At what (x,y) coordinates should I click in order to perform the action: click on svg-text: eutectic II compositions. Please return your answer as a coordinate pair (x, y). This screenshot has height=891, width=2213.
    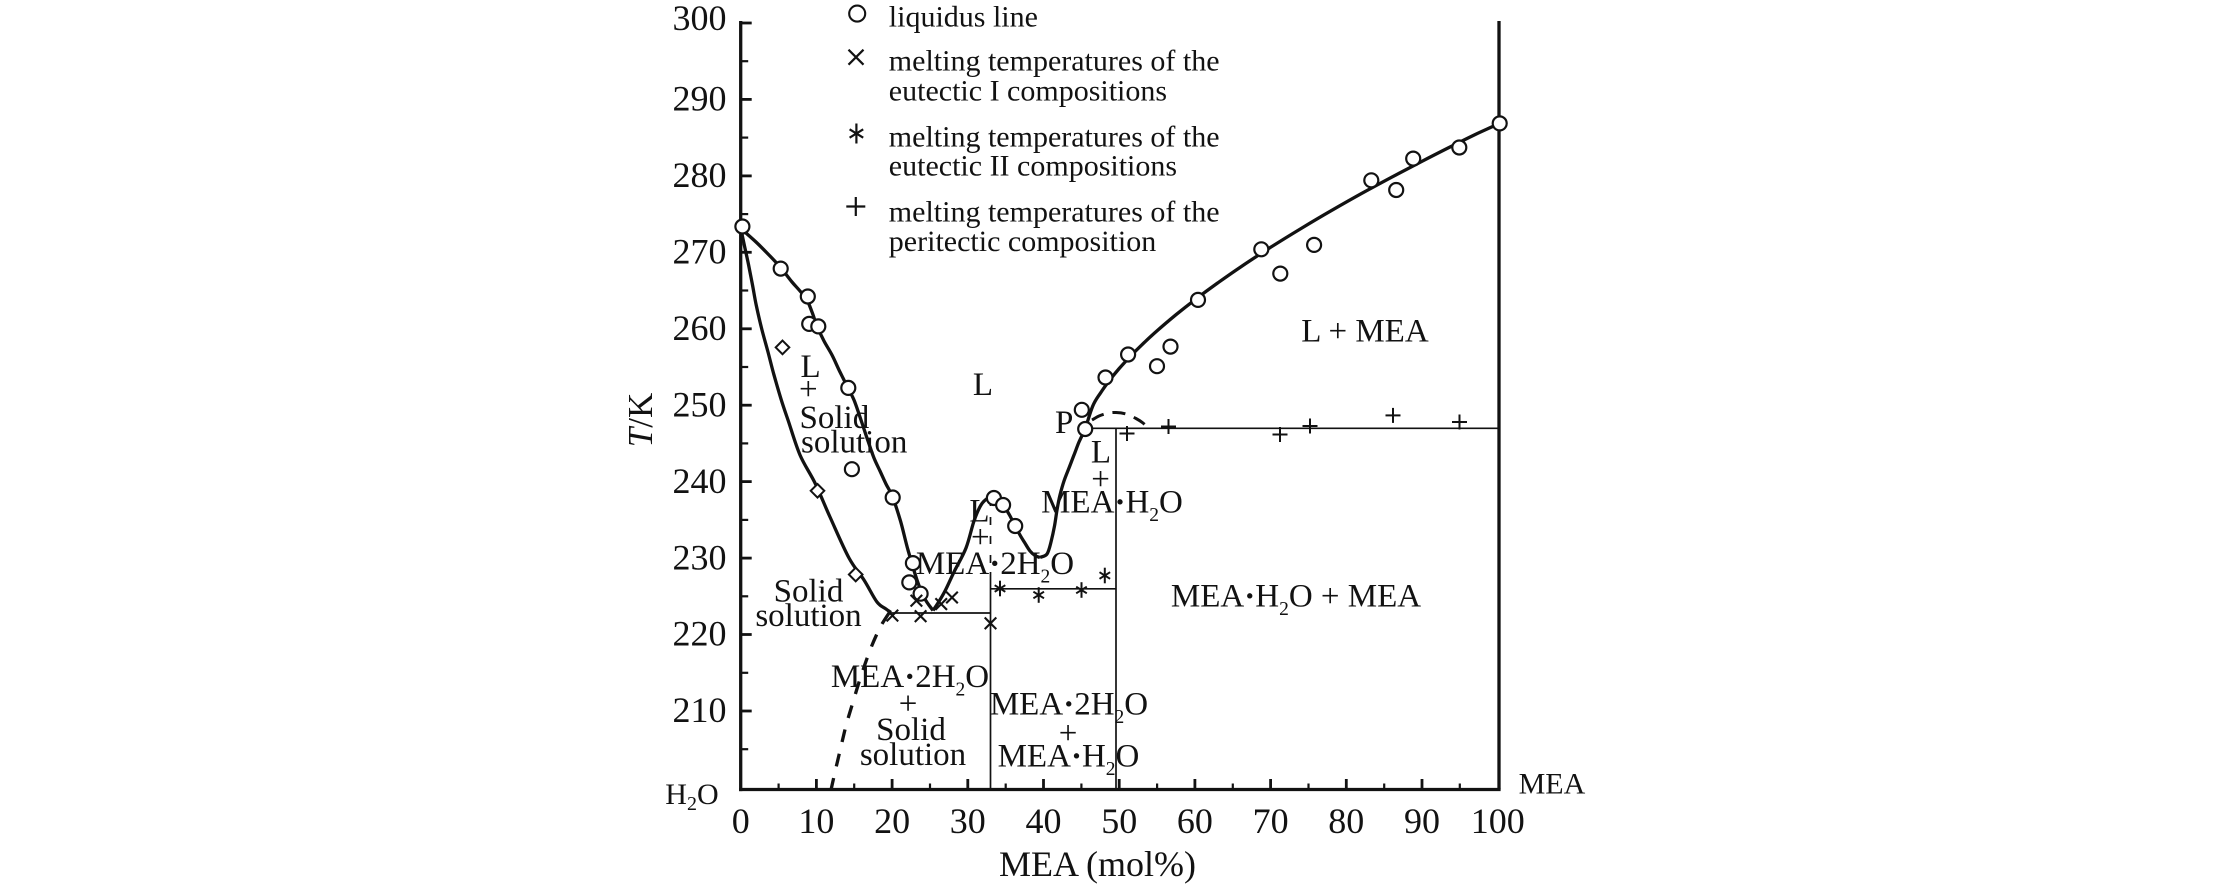
    Looking at the image, I should click on (1033, 166).